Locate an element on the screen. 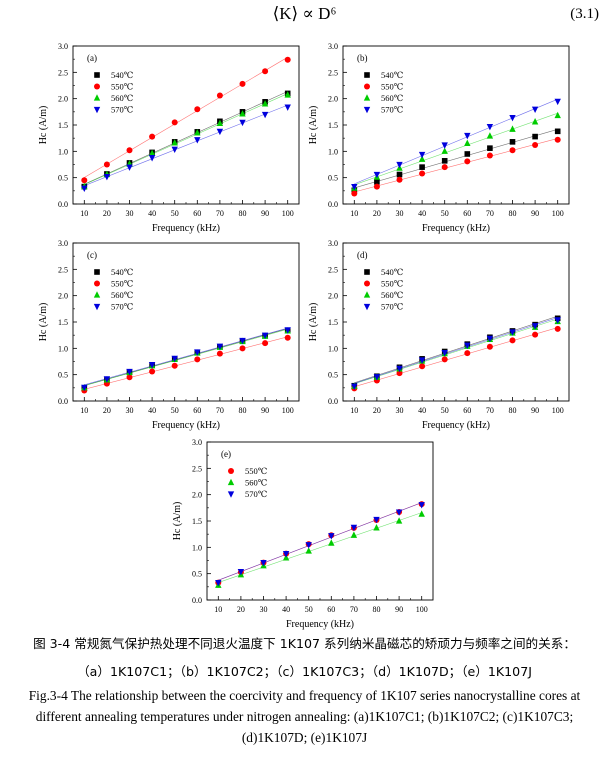  x-tick-label: 70 is located at coordinates (490, 410).